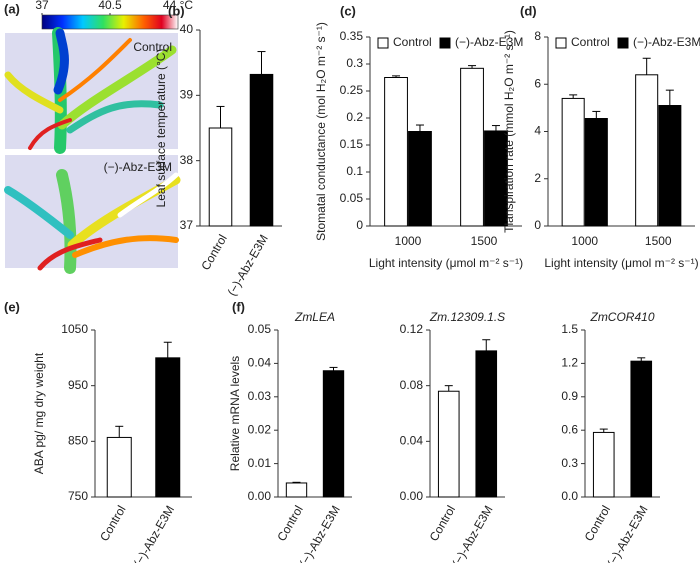 This screenshot has width=700, height=563. Describe the element at coordinates (537, 83) in the screenshot. I see `y-tick-label: 6` at that location.